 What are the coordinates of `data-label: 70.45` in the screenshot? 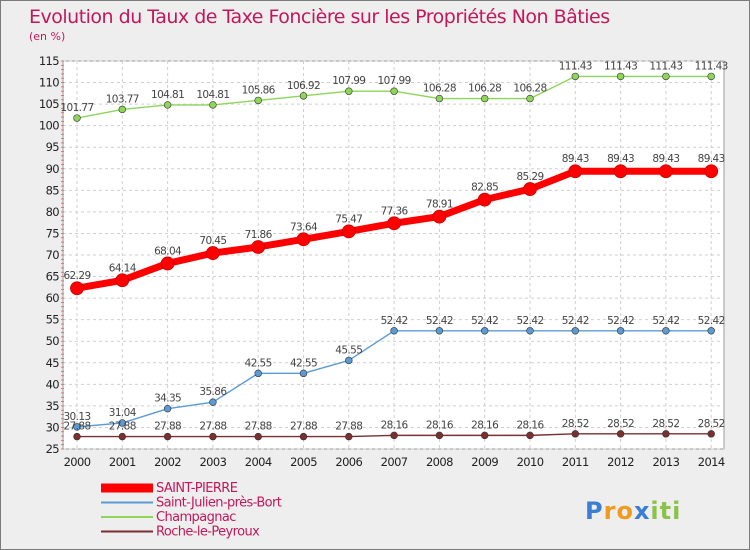 It's located at (212, 241).